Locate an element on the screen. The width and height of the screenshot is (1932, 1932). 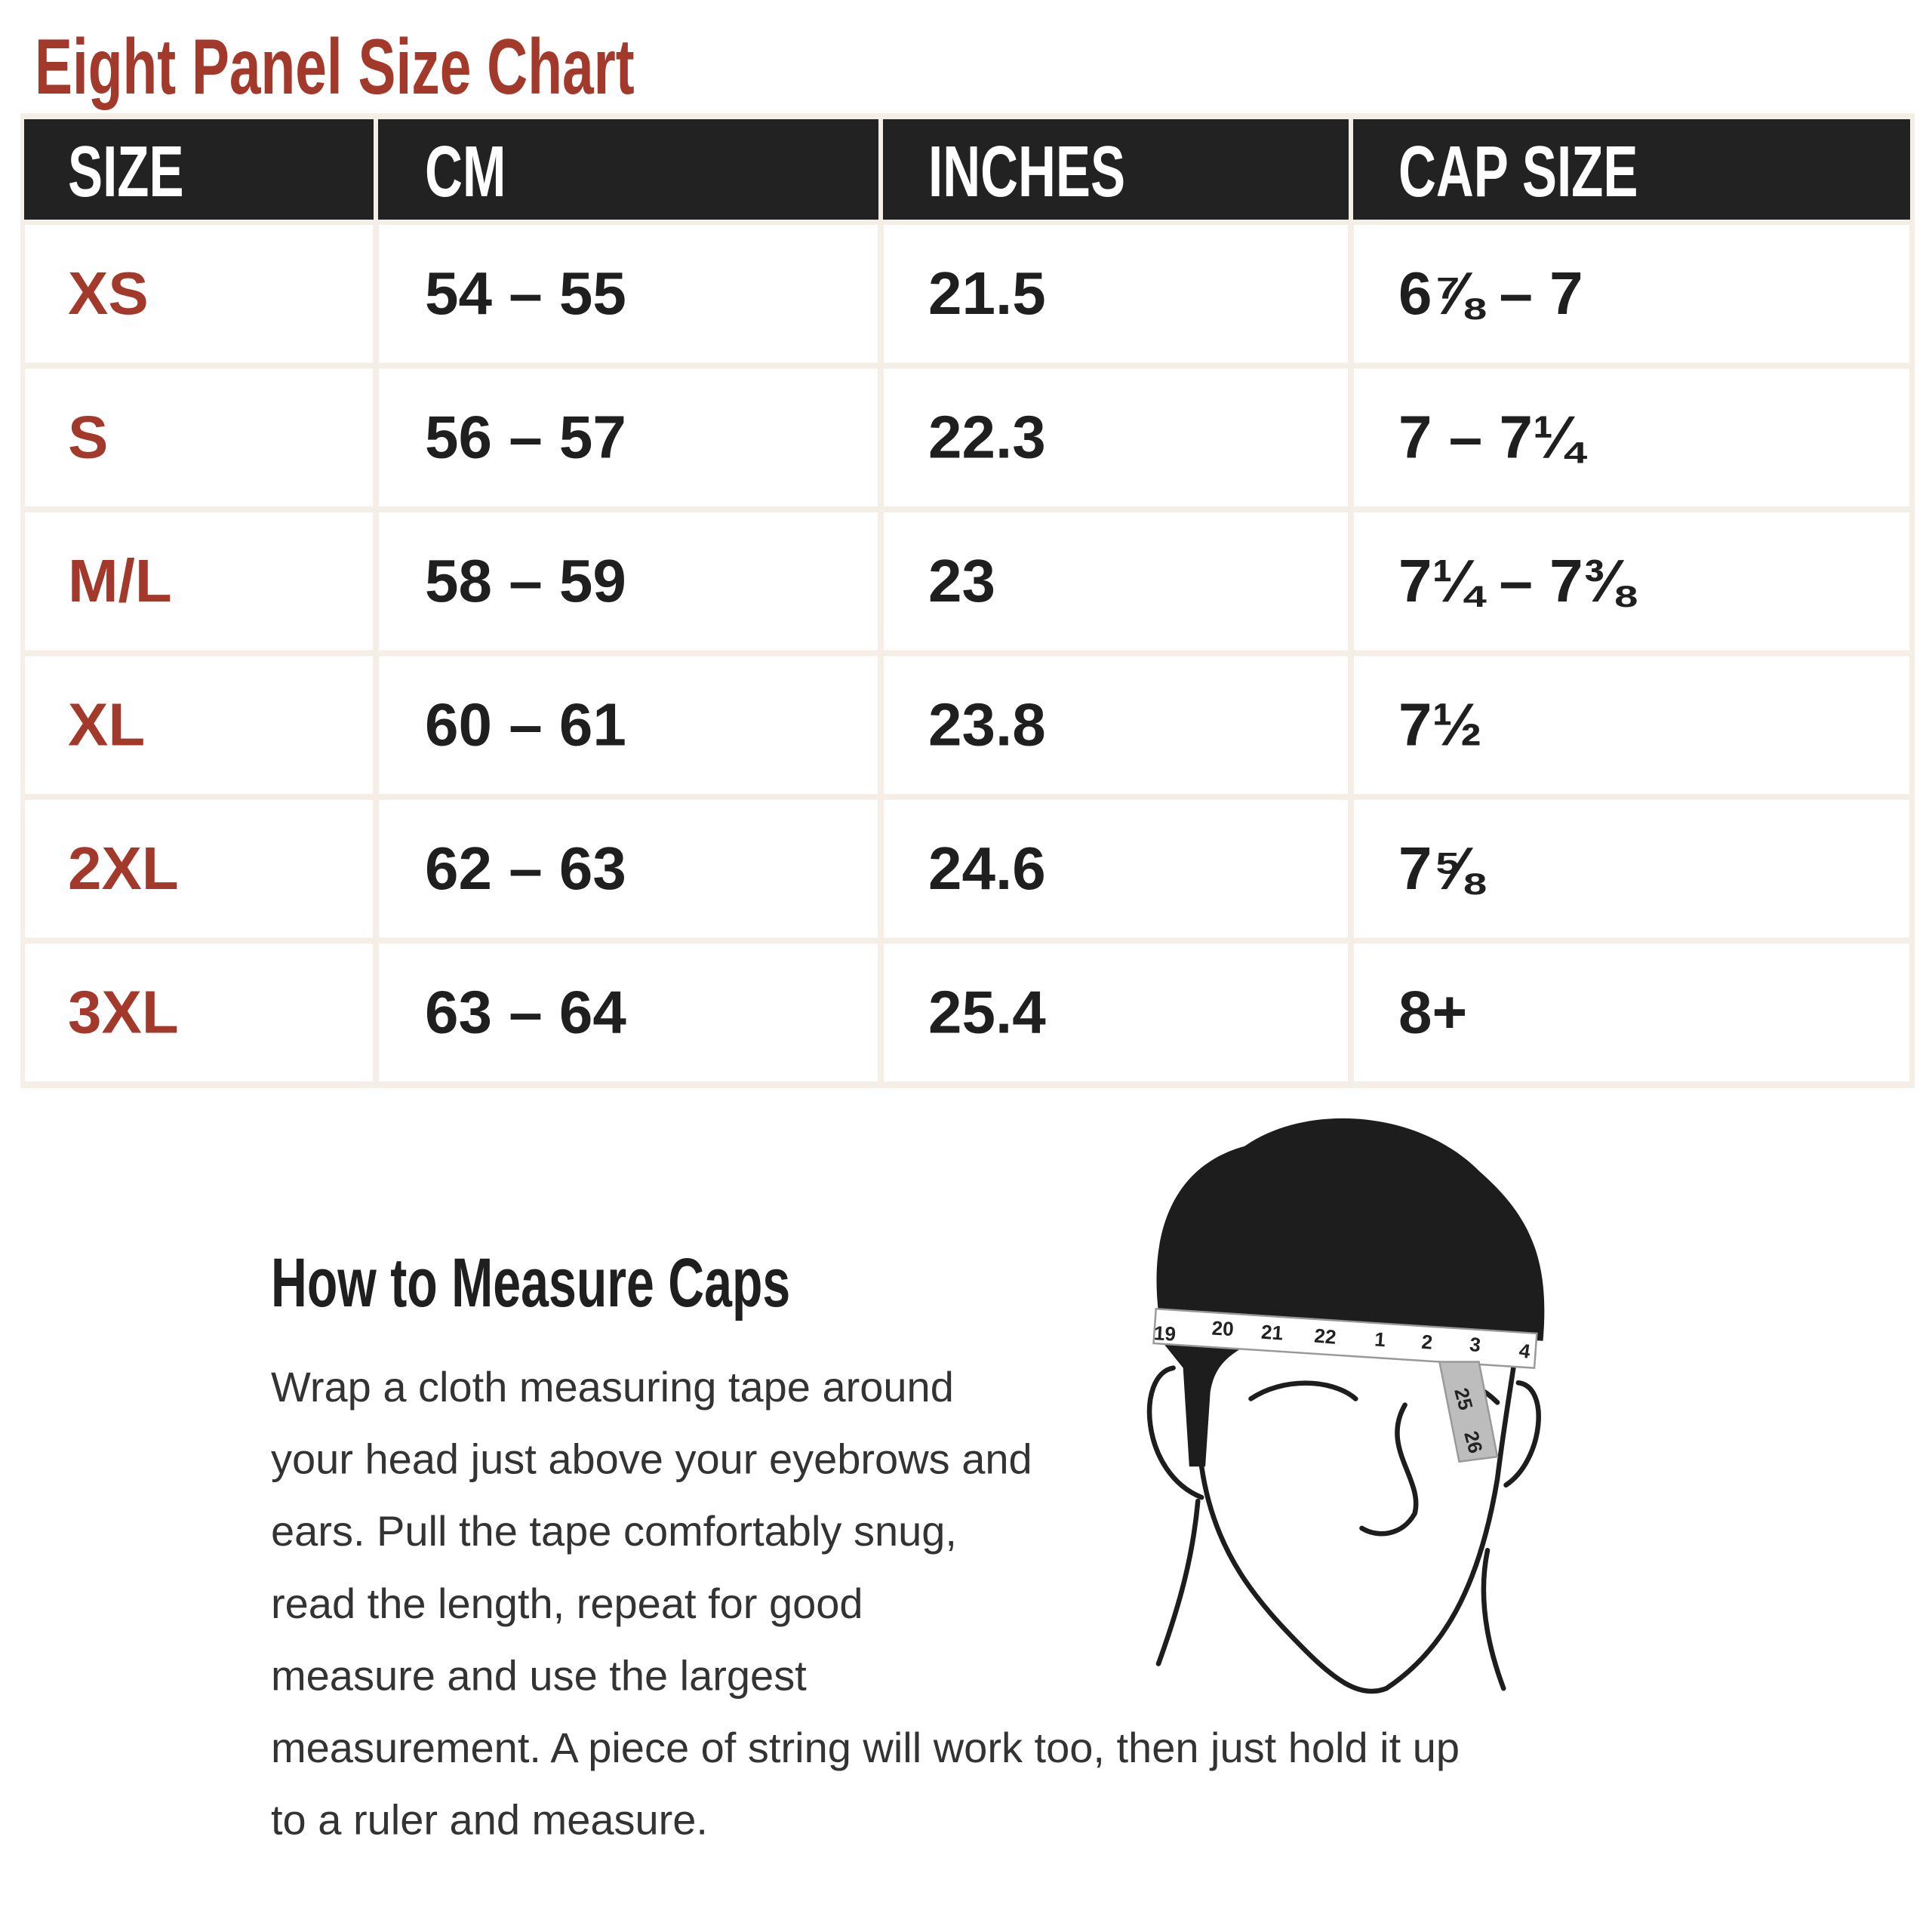
cell-value: 24.6 is located at coordinates (987, 868).